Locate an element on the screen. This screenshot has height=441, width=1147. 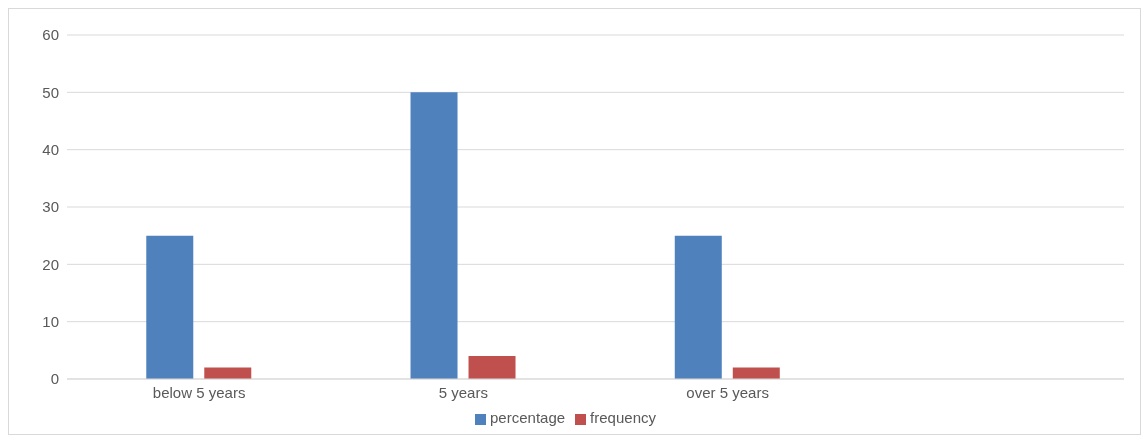
y-tick-label: 20 is located at coordinates (50, 264).